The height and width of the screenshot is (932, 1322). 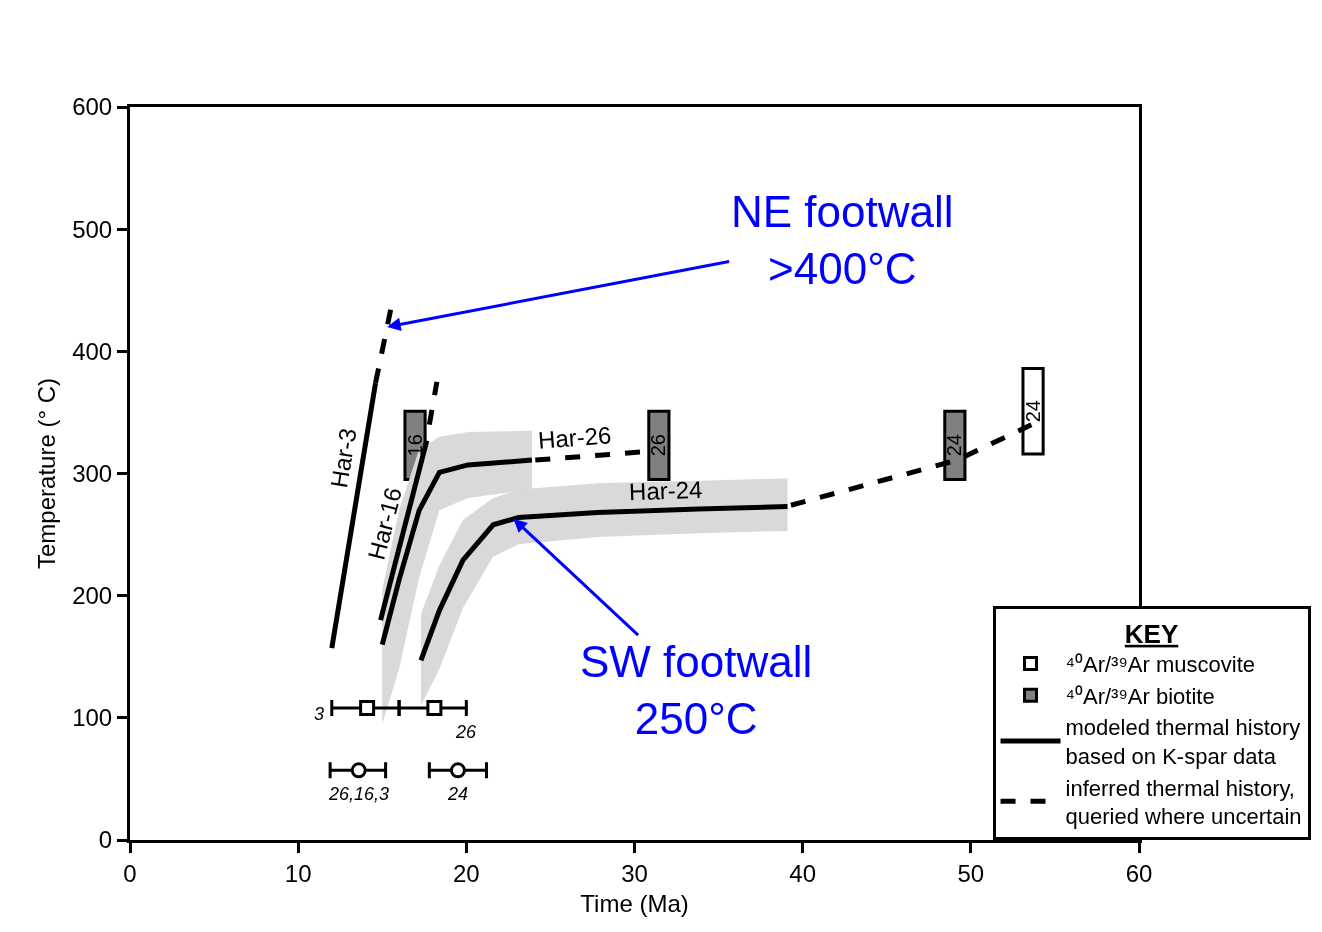 What do you see at coordinates (696, 690) in the screenshot?
I see `annotation: SW footwall 250°C` at bounding box center [696, 690].